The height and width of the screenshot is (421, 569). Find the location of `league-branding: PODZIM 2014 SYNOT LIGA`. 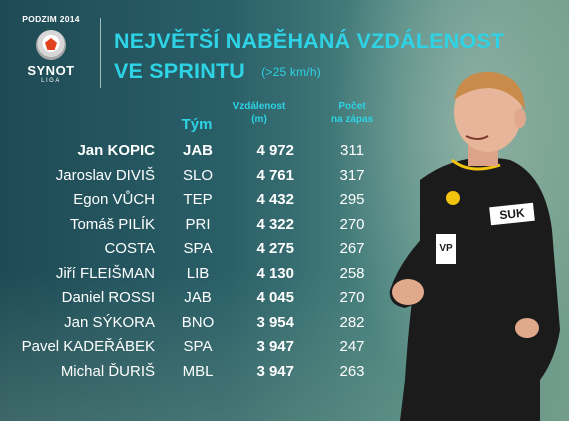

league-branding: PODZIM 2014 SYNOT LIGA is located at coordinates (51, 49).